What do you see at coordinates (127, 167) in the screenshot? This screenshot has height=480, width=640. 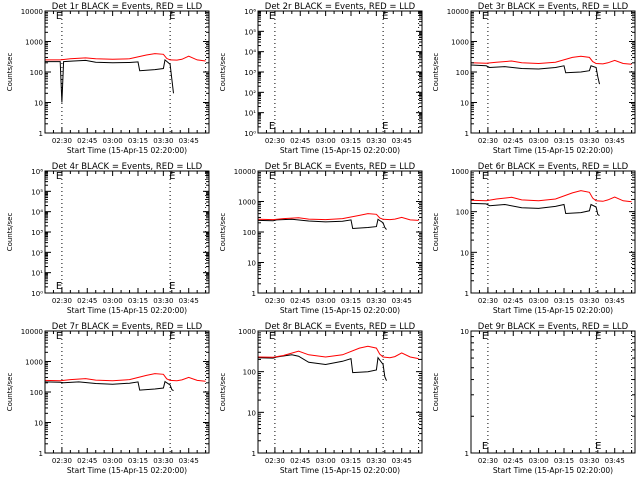 I see `panel-title: Det 4r BLACK = Events, RED = LLD` at bounding box center [127, 167].